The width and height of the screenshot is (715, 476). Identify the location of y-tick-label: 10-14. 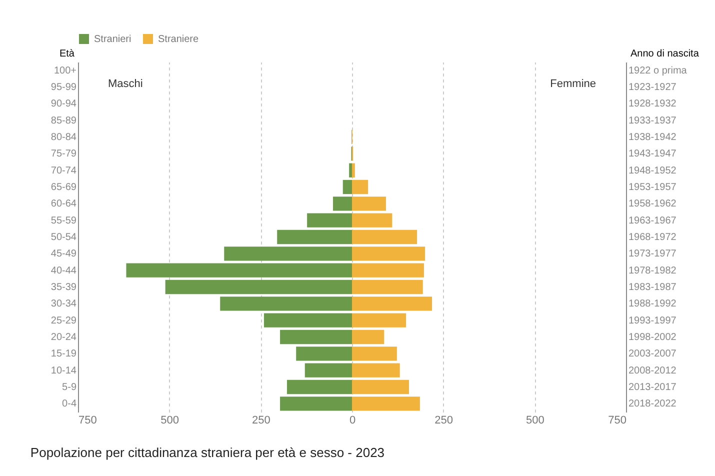
(63, 370).